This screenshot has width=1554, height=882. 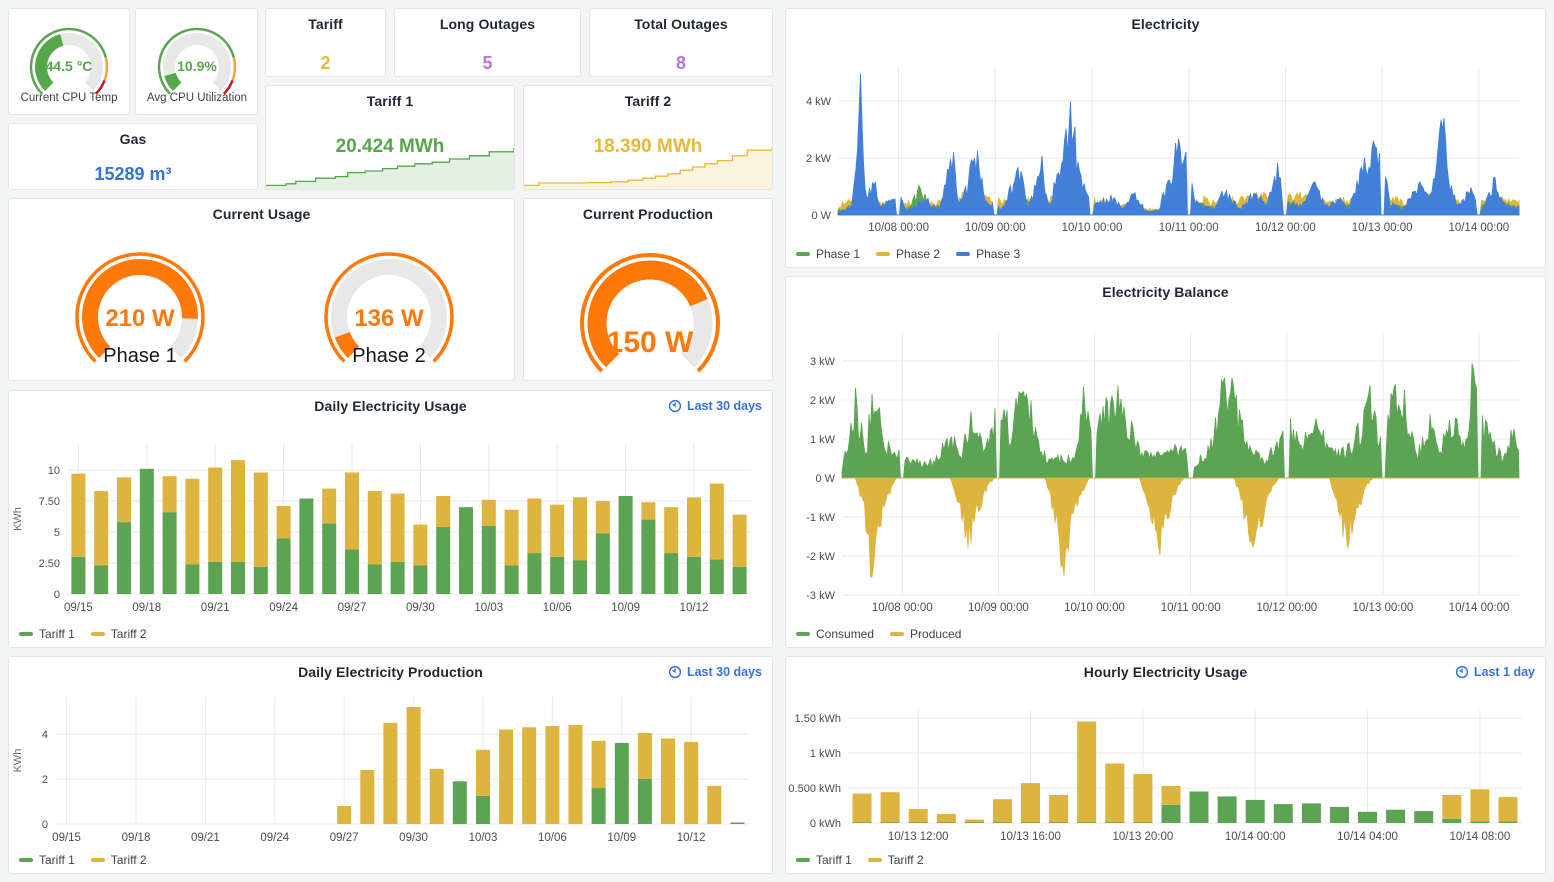 What do you see at coordinates (918, 837) in the screenshot?
I see `svg-text: 10/13 12:00` at bounding box center [918, 837].